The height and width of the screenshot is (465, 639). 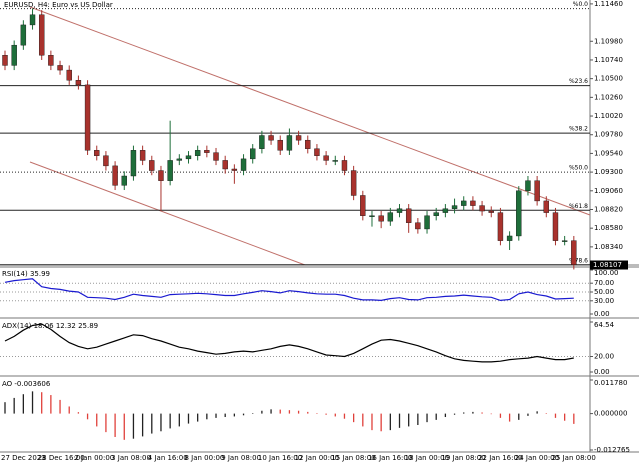 What do you see at coordinates (578, 129) in the screenshot?
I see `fibo-label: %38.2` at bounding box center [578, 129].